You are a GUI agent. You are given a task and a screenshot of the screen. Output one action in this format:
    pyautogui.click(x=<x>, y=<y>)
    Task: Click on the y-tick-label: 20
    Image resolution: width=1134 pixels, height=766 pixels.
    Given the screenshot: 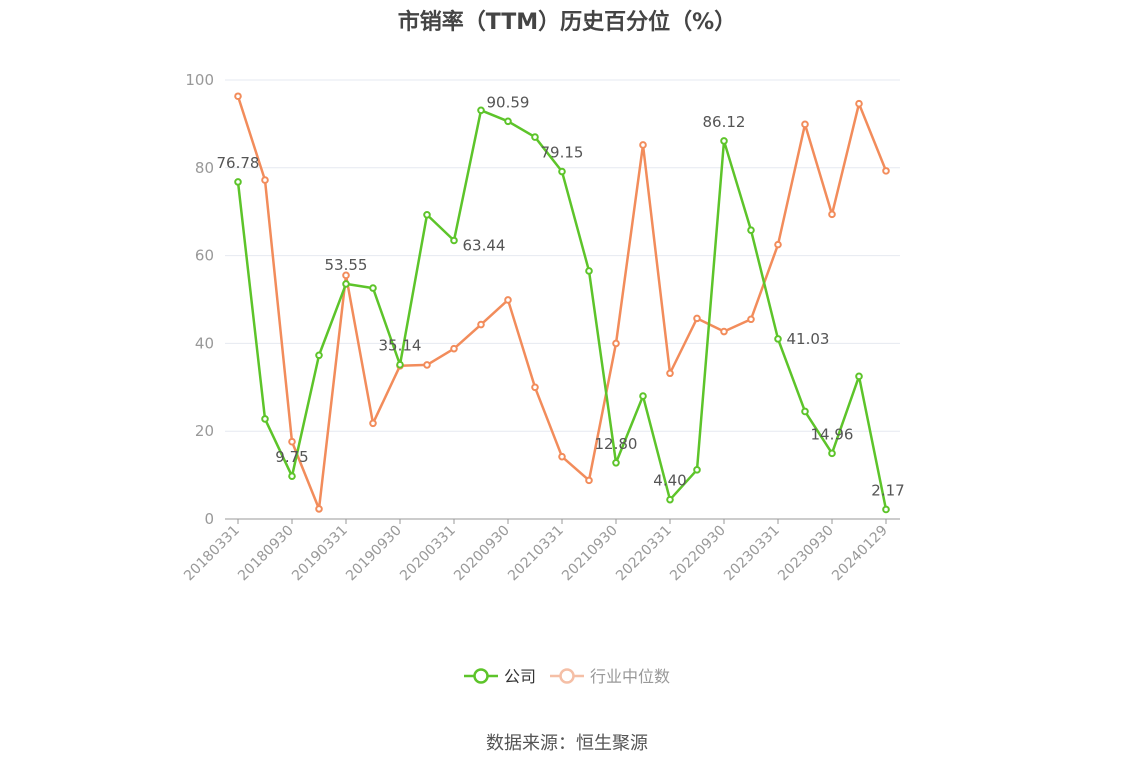 What is the action you would take?
    pyautogui.click(x=204, y=431)
    